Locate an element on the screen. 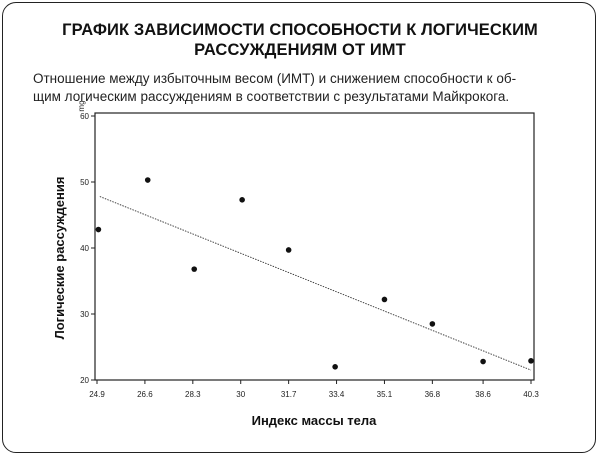 The image size is (600, 457). x-tick-label: 36.8 is located at coordinates (433, 394).